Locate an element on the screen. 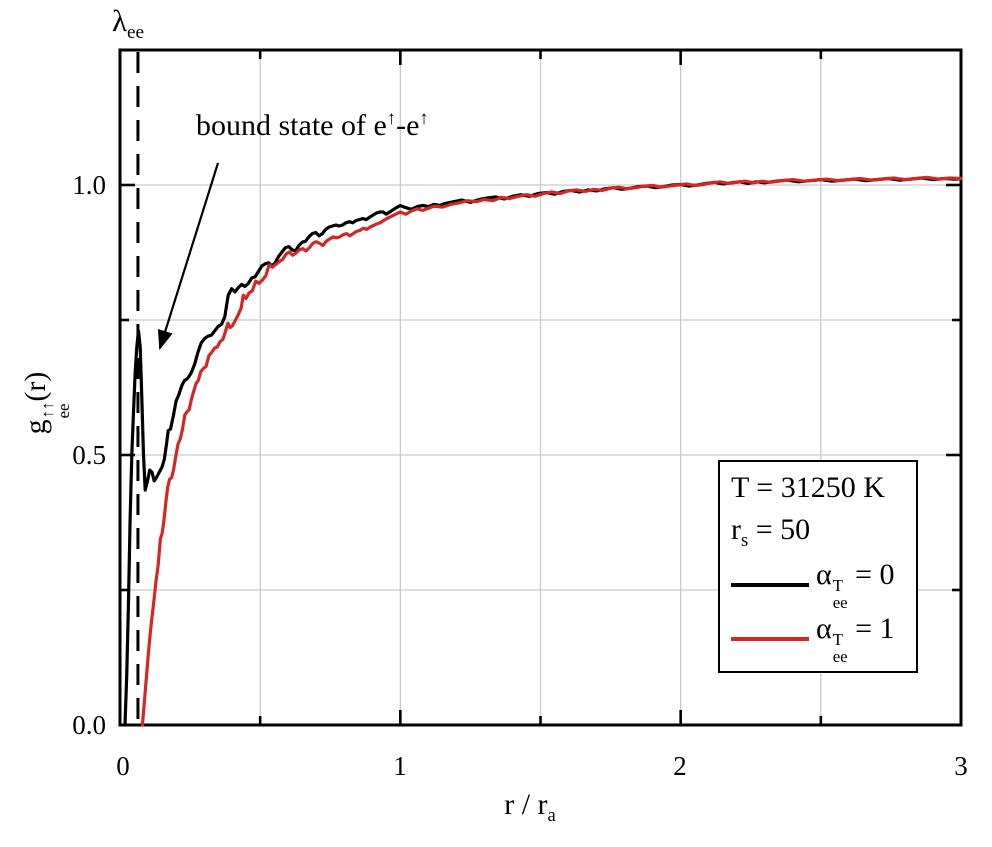  y-axis-title-supsub: ↑↑ ee is located at coordinates (56, 410).